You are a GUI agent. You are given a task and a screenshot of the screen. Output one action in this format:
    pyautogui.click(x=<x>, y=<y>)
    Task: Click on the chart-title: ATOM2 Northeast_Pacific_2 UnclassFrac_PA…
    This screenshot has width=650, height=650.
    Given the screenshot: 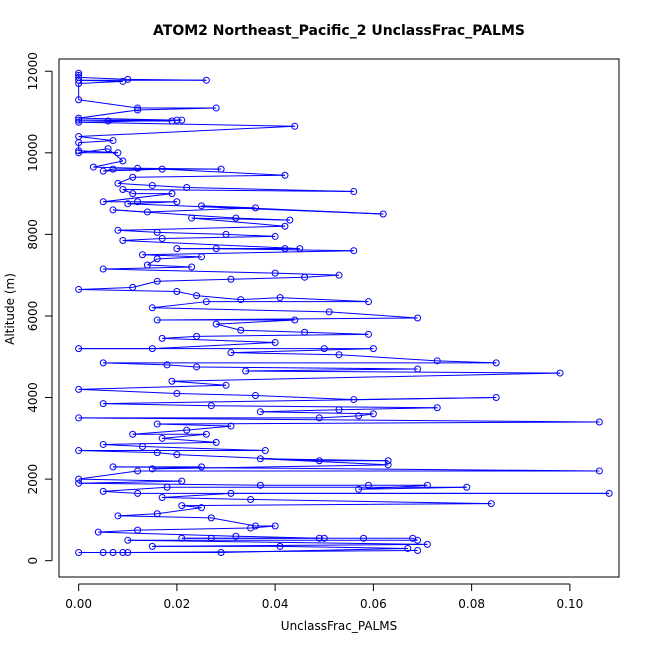 What is the action you would take?
    pyautogui.click(x=339, y=31)
    